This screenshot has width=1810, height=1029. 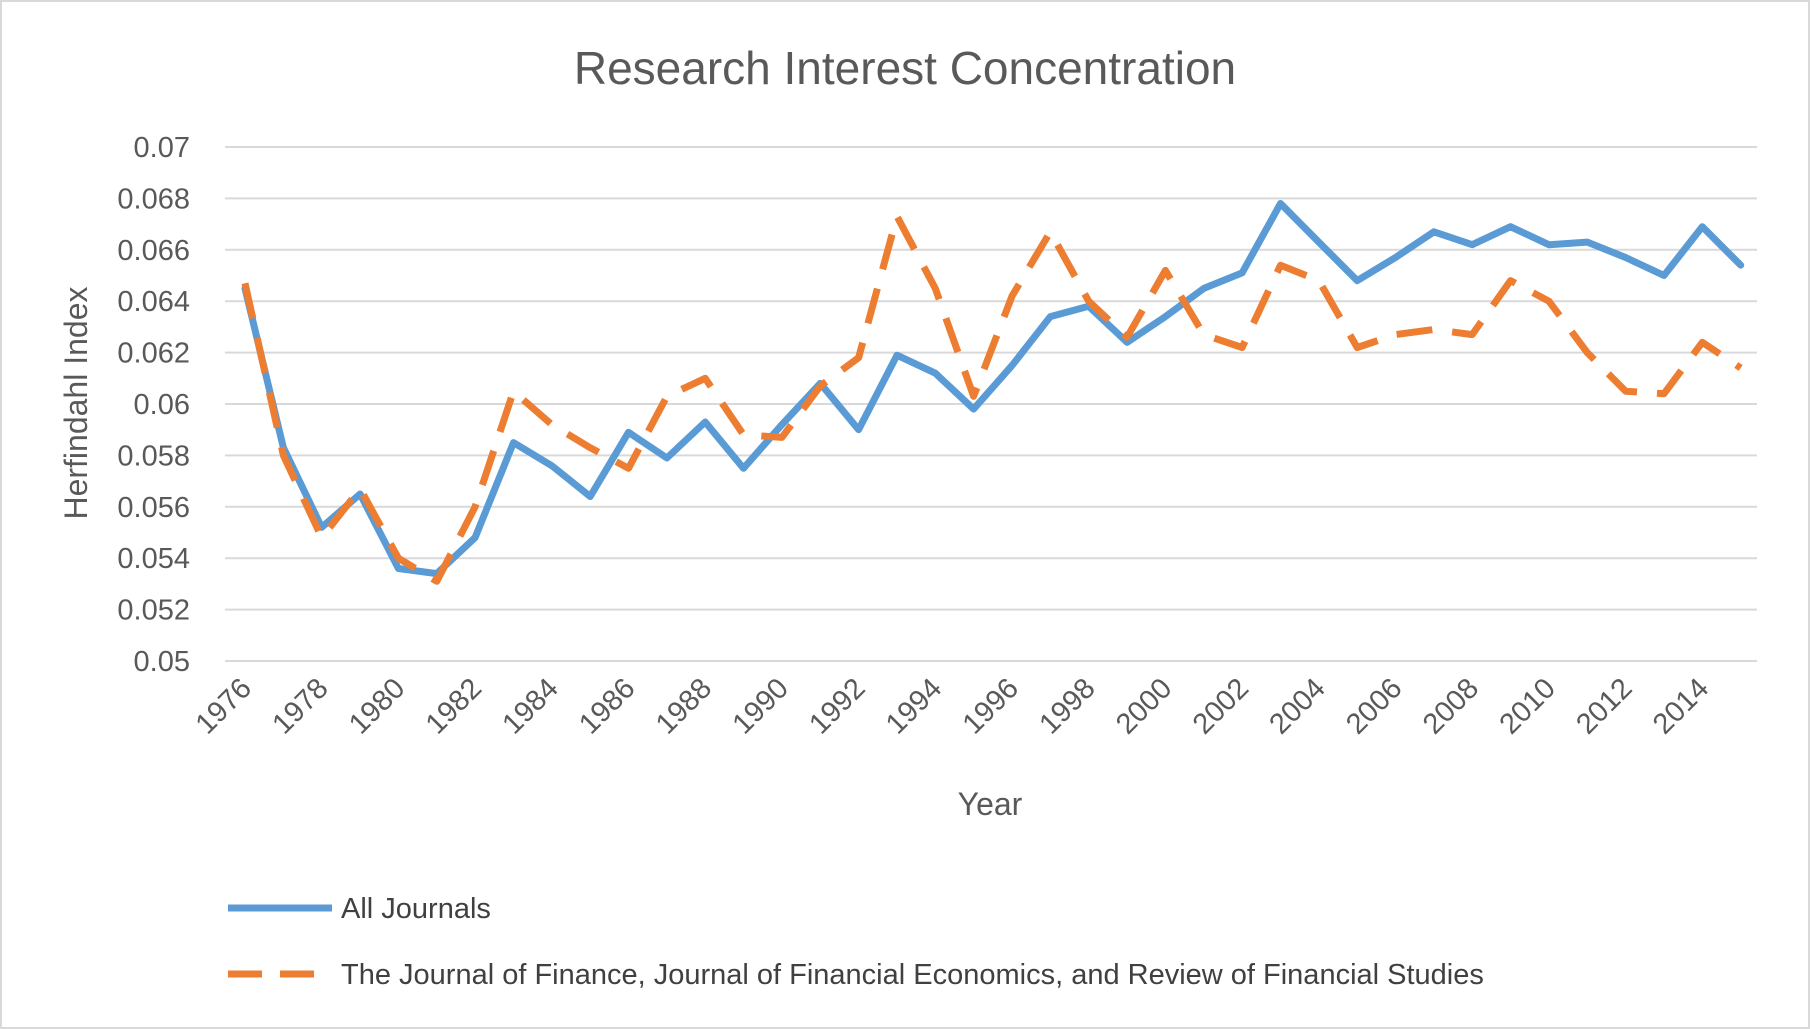 I want to click on x-tick-label: 1984, so click(x=531, y=706).